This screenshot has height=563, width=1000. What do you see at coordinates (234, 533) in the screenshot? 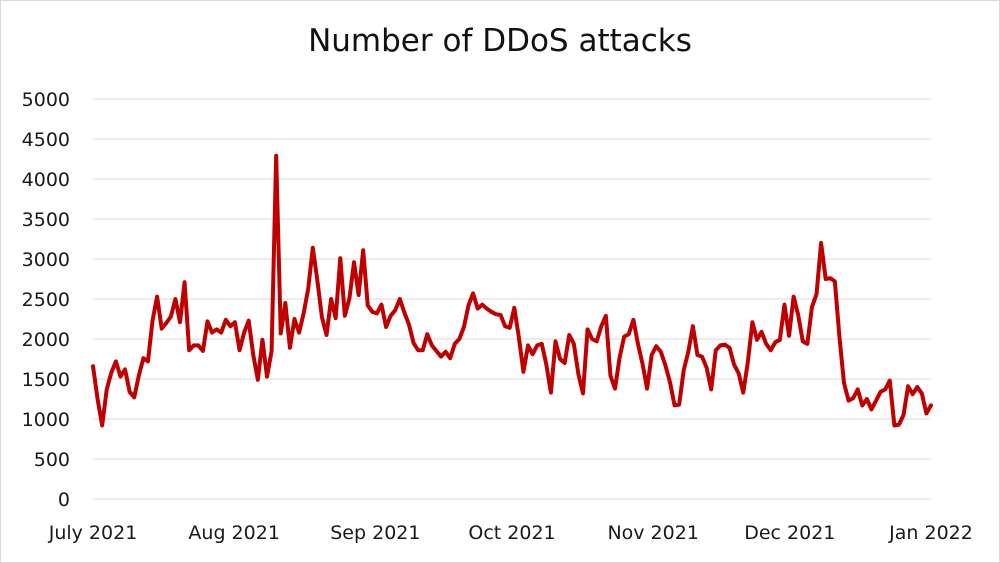
I see `x-tick-label: Aug 2021` at bounding box center [234, 533].